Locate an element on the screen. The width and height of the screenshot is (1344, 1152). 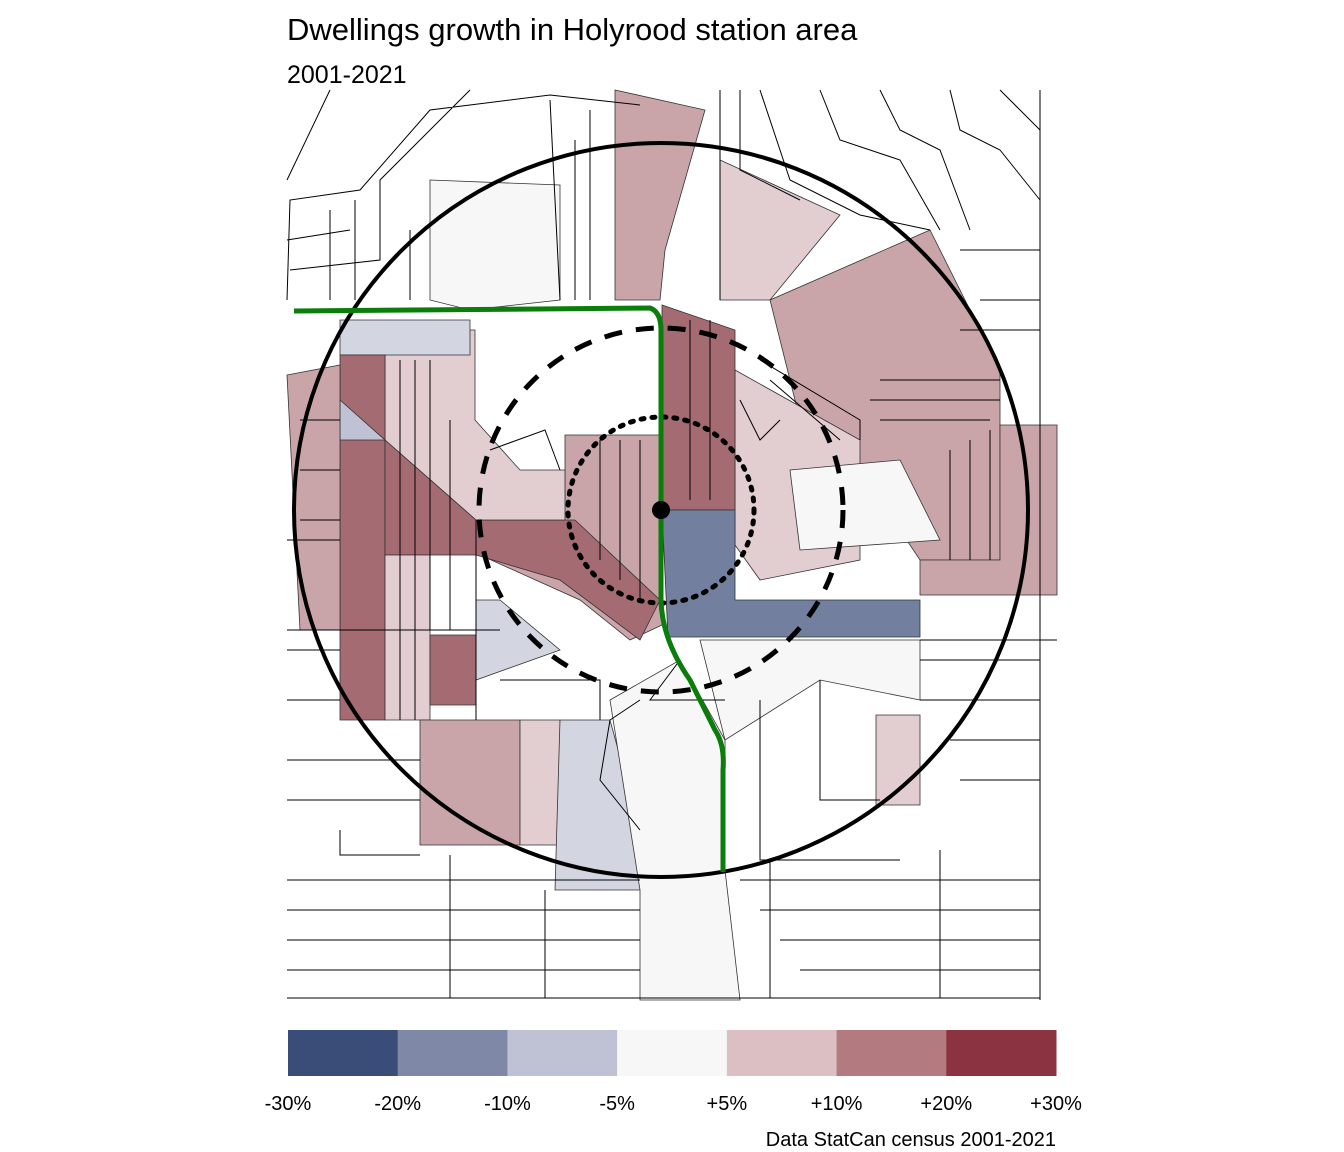
legend-label: +30% is located at coordinates (1056, 1104).